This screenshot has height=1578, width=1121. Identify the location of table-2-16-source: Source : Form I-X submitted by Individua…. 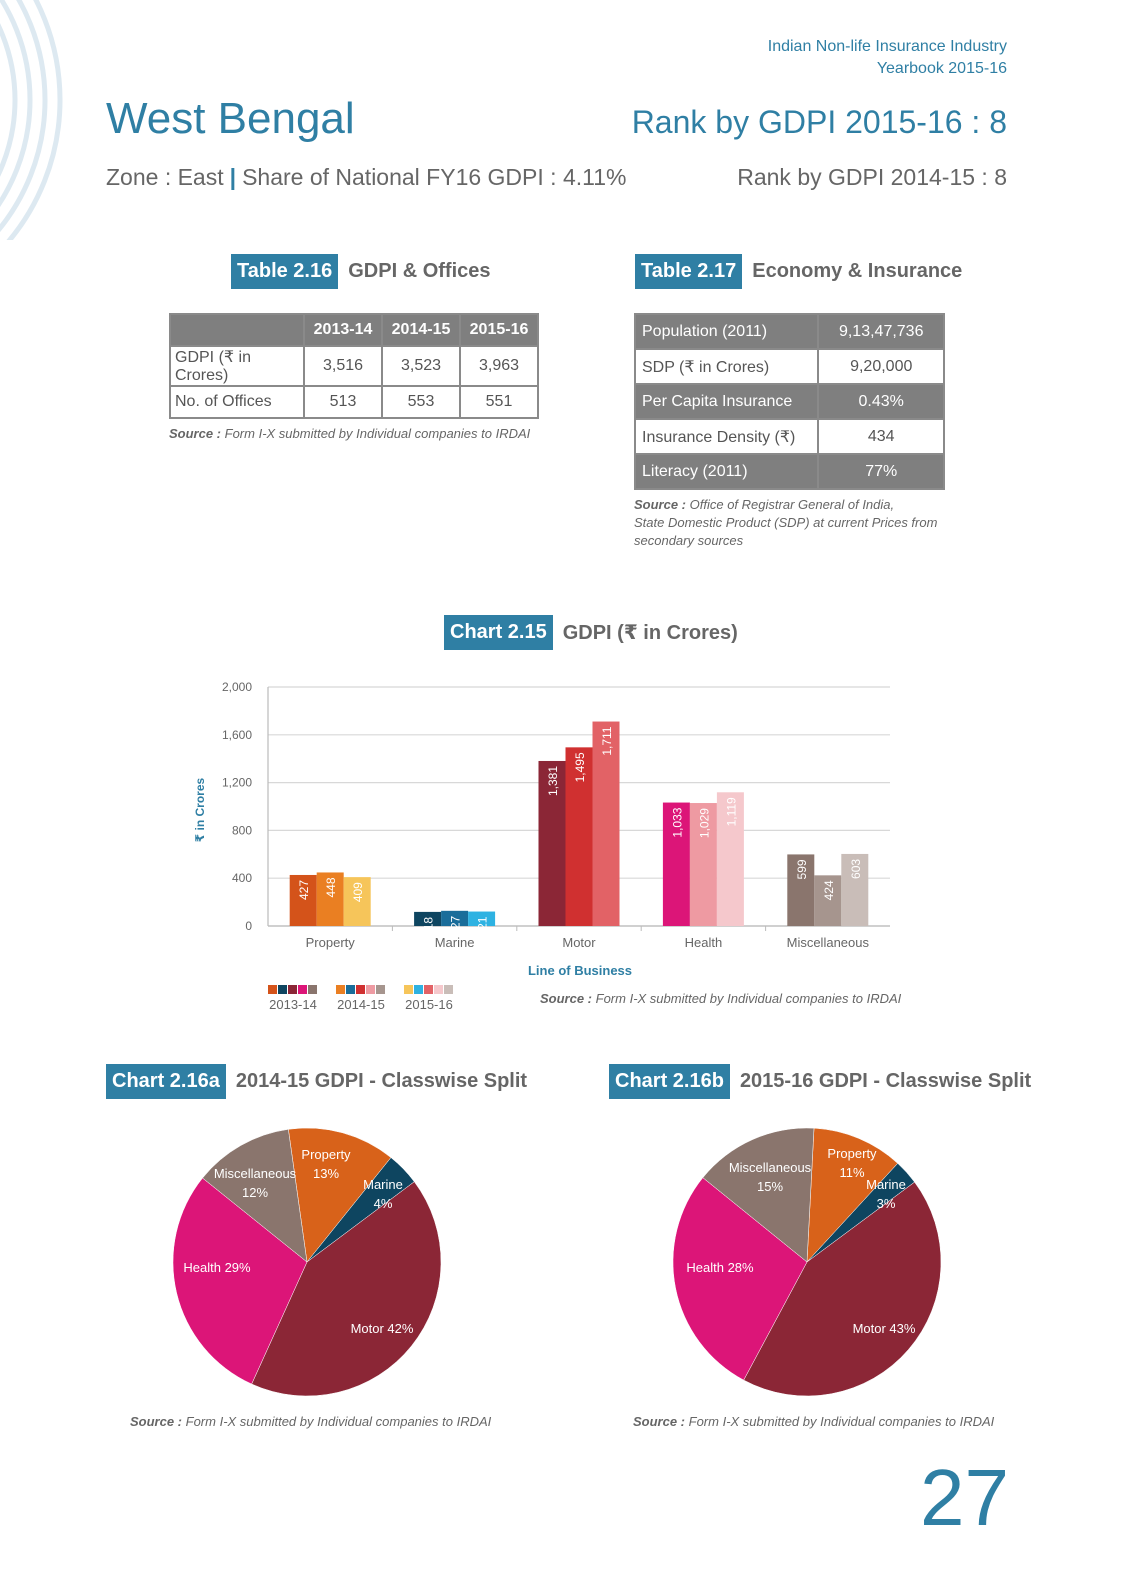
(349, 434).